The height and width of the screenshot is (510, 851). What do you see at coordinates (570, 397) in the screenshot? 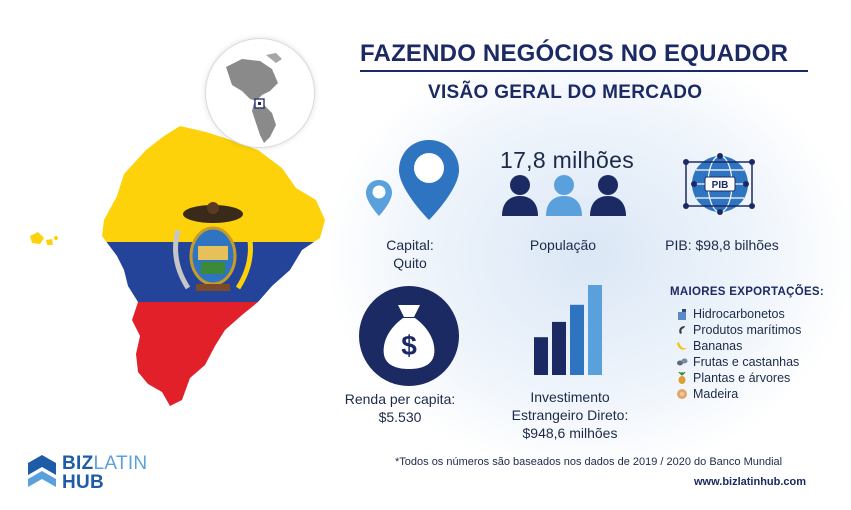
I see `fdi-title-1: Investimento` at bounding box center [570, 397].